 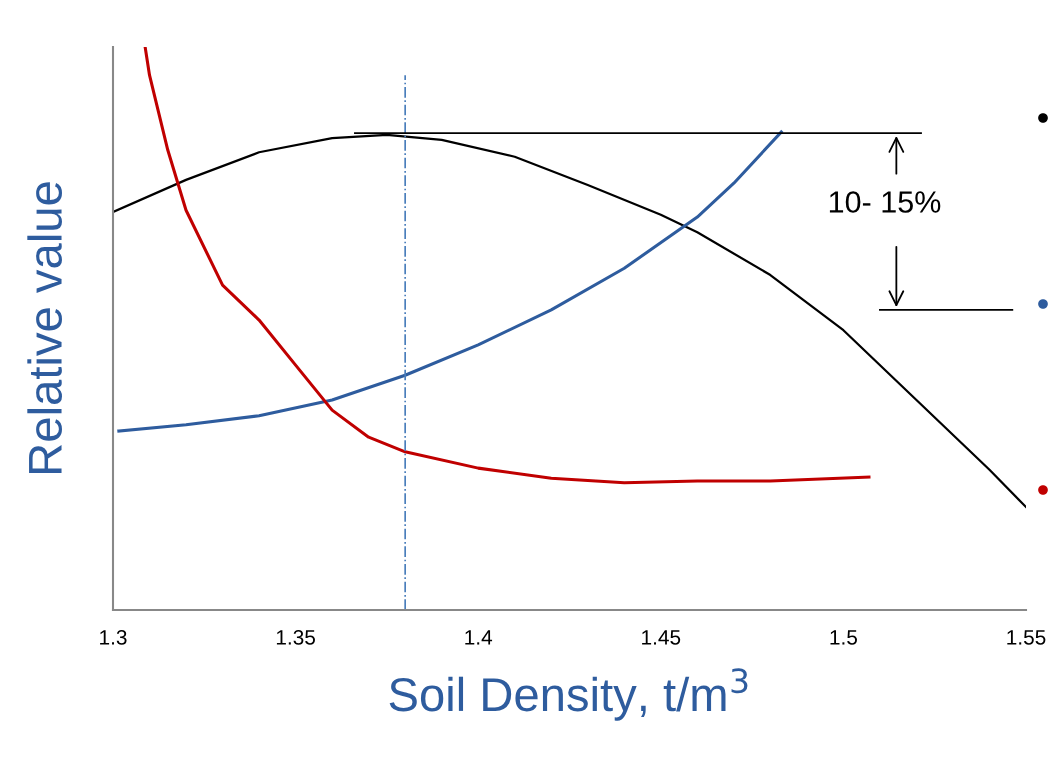 I want to click on x-tick-label: 1.35, so click(x=295, y=637).